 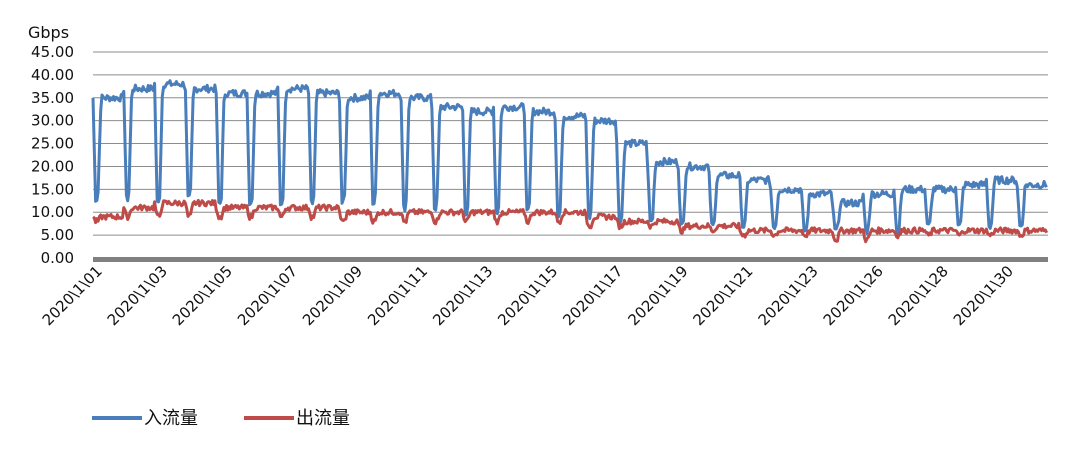 What do you see at coordinates (52, 121) in the screenshot?
I see `y-tick-label: 30.00` at bounding box center [52, 121].